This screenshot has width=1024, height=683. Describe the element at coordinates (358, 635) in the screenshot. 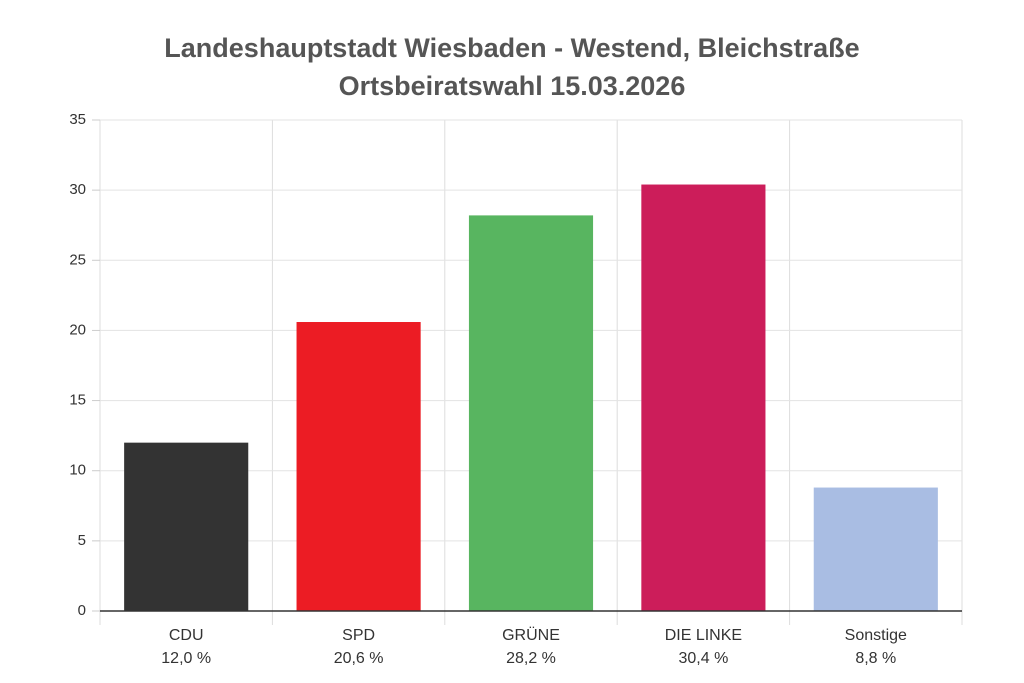

I see `x-tick-label: SPD` at that location.